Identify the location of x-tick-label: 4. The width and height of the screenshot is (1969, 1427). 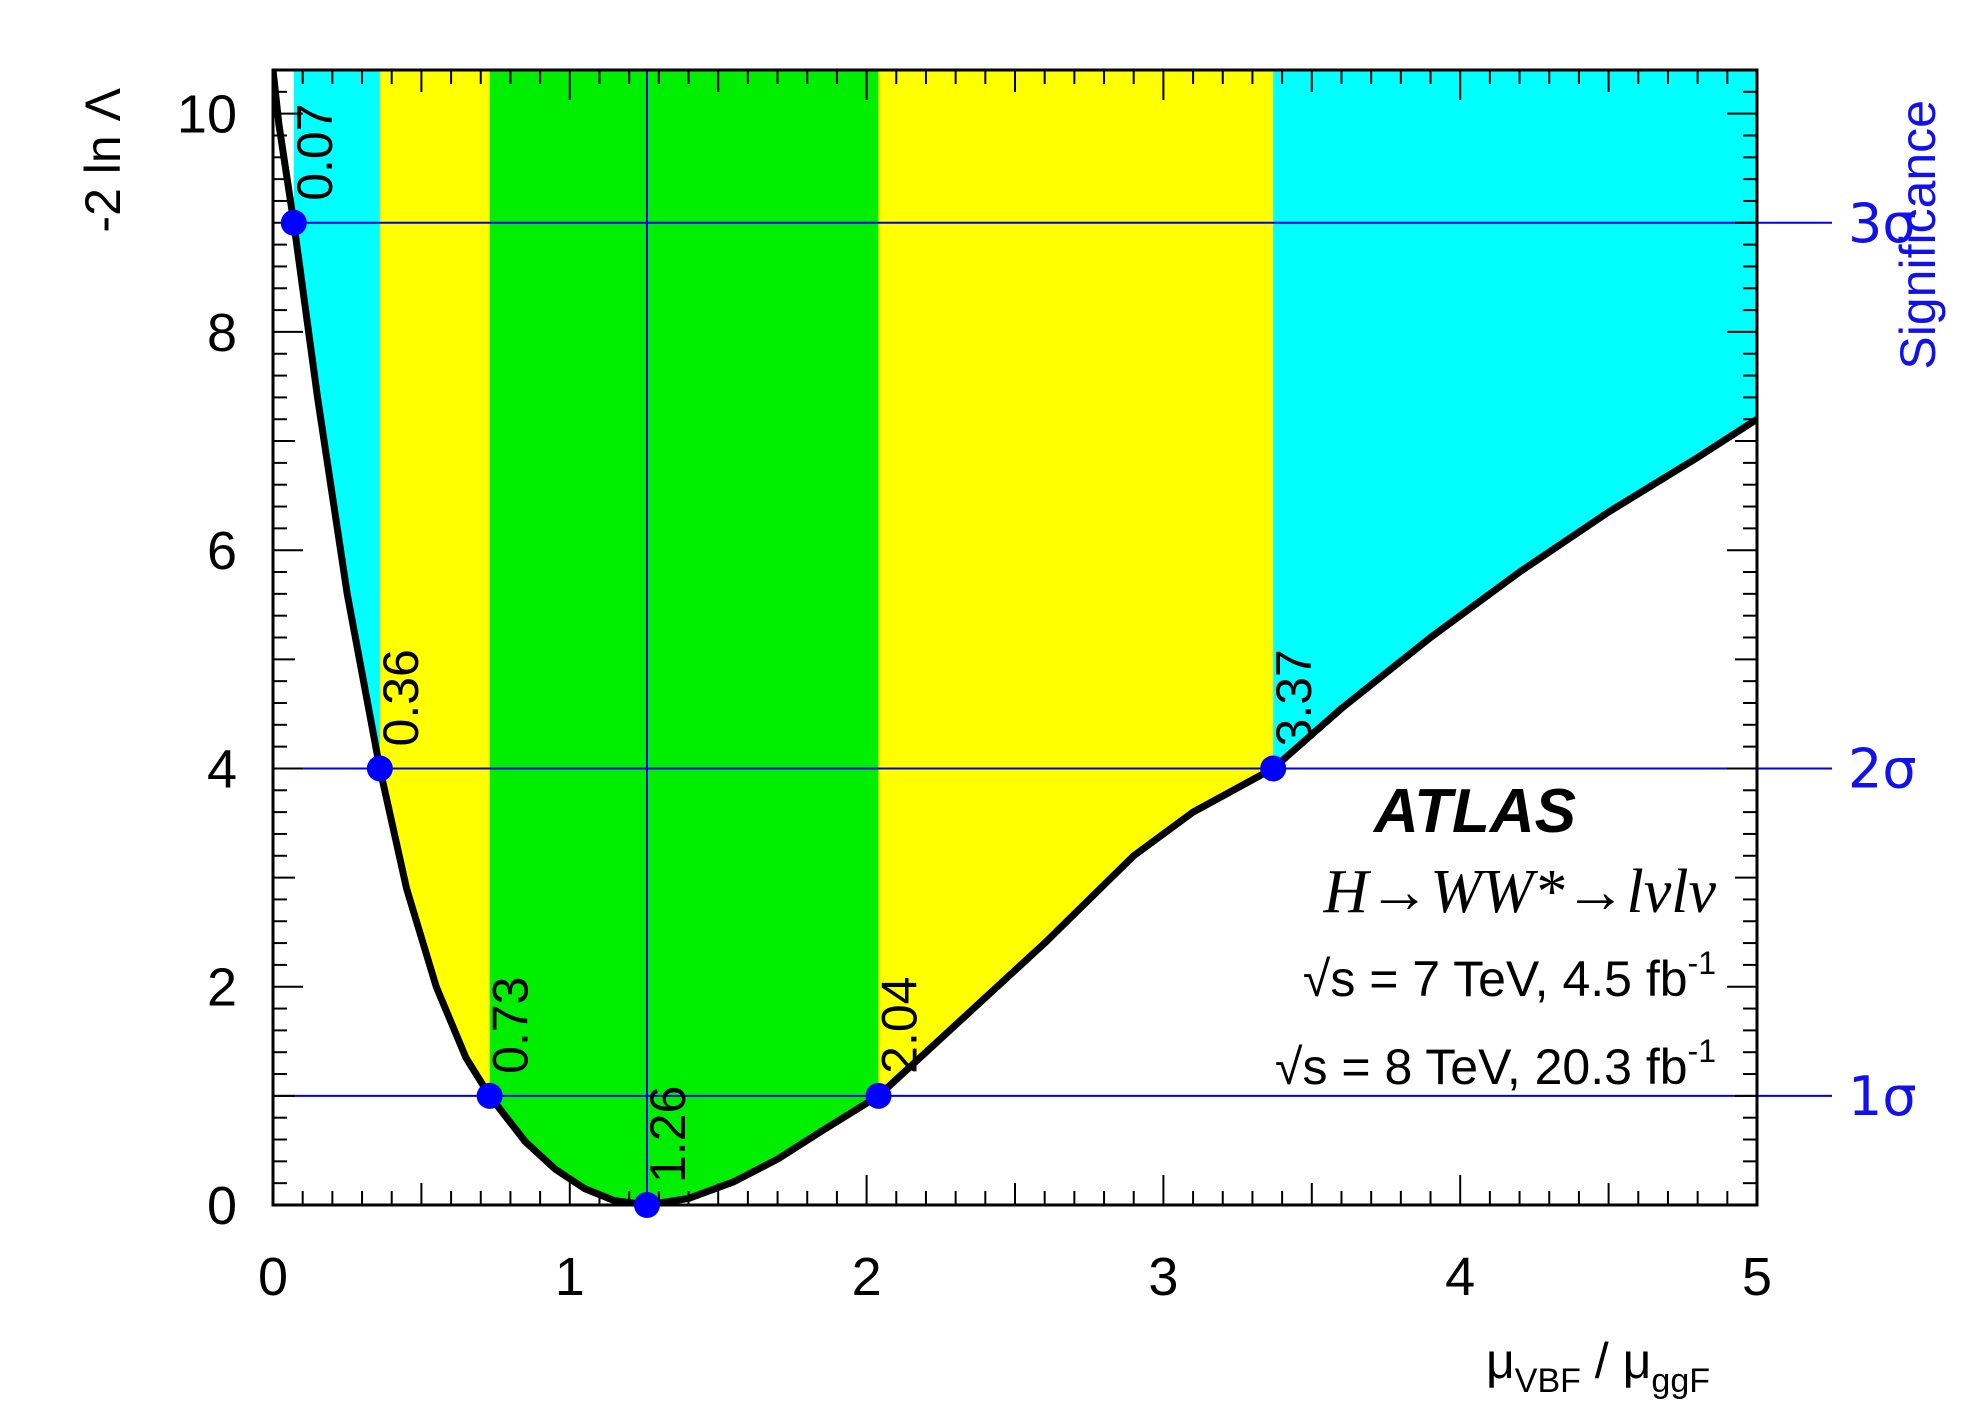
(1460, 1277).